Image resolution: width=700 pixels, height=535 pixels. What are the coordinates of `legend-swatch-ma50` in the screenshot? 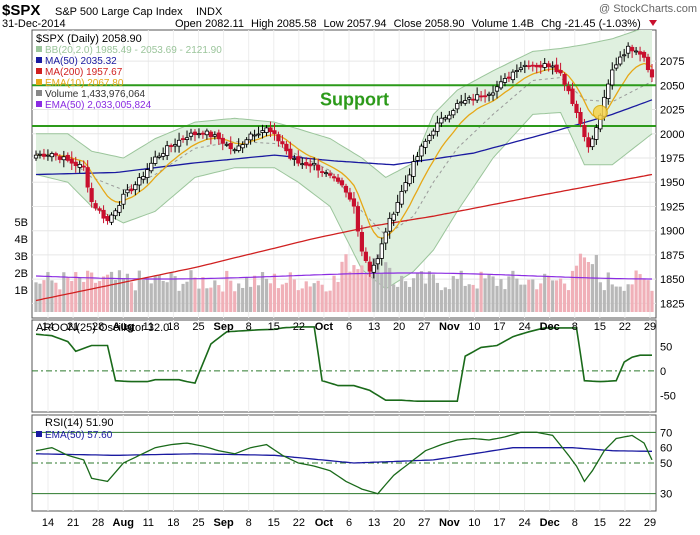 It's located at (39, 60).